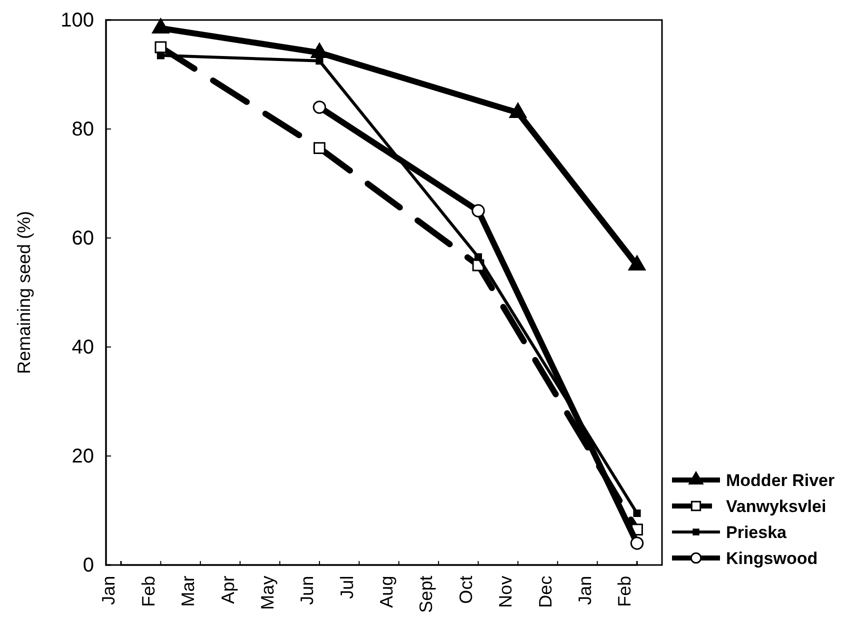 The image size is (864, 620). What do you see at coordinates (426, 594) in the screenshot?
I see `x-tick-label: Sept` at bounding box center [426, 594].